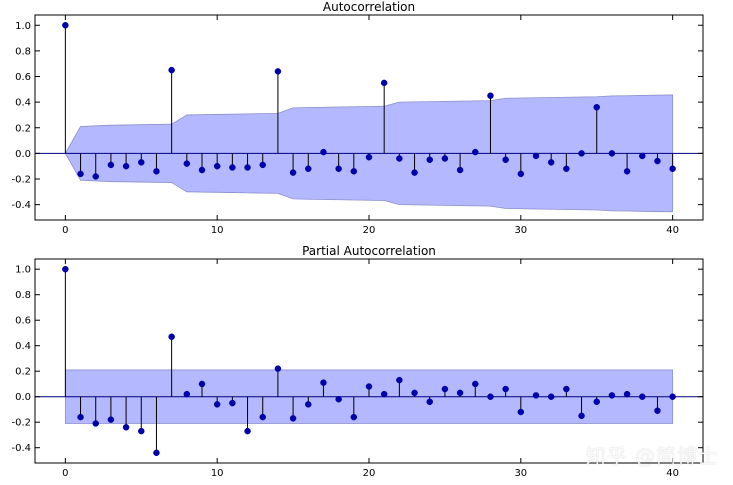 This screenshot has width=733, height=485. Describe the element at coordinates (23, 128) in the screenshot. I see `ytick-label: 0.2` at that location.